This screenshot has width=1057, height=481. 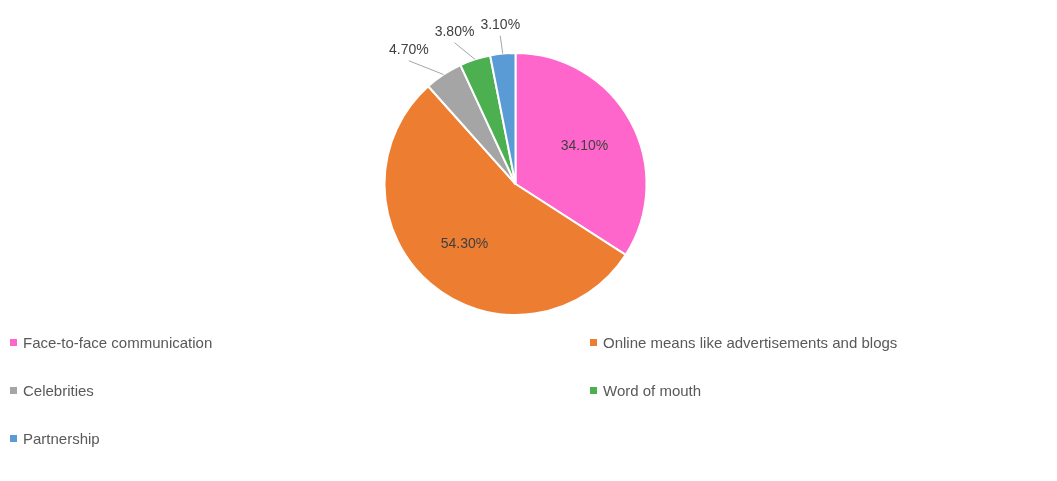 What do you see at coordinates (61, 438) in the screenshot?
I see `legend-label: Partnership` at bounding box center [61, 438].